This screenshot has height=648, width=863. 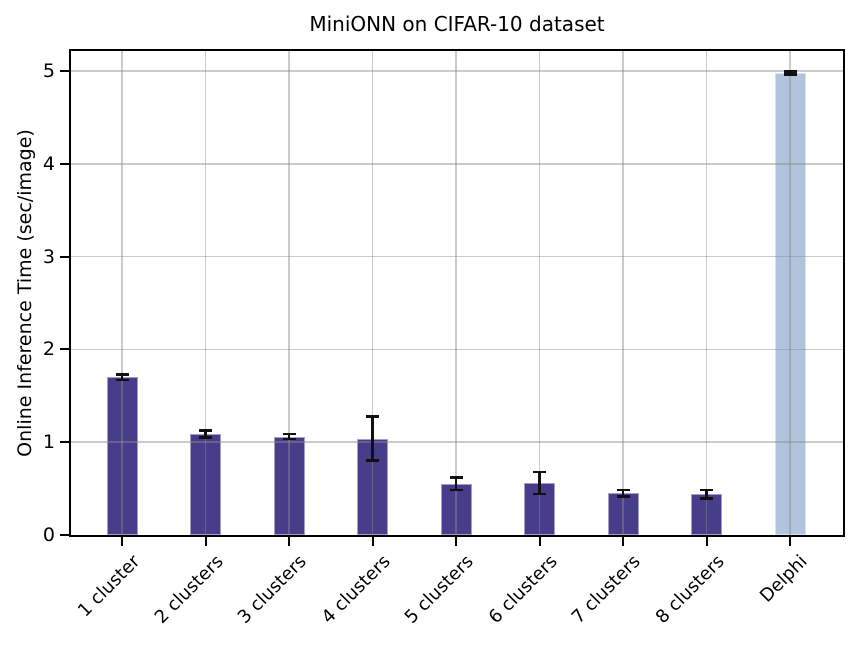 I want to click on bar-7-clusters, so click(x=623, y=514).